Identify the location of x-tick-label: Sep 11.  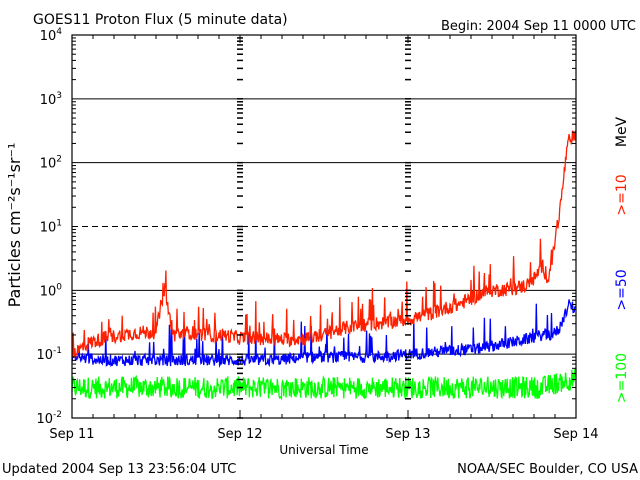
(71, 434).